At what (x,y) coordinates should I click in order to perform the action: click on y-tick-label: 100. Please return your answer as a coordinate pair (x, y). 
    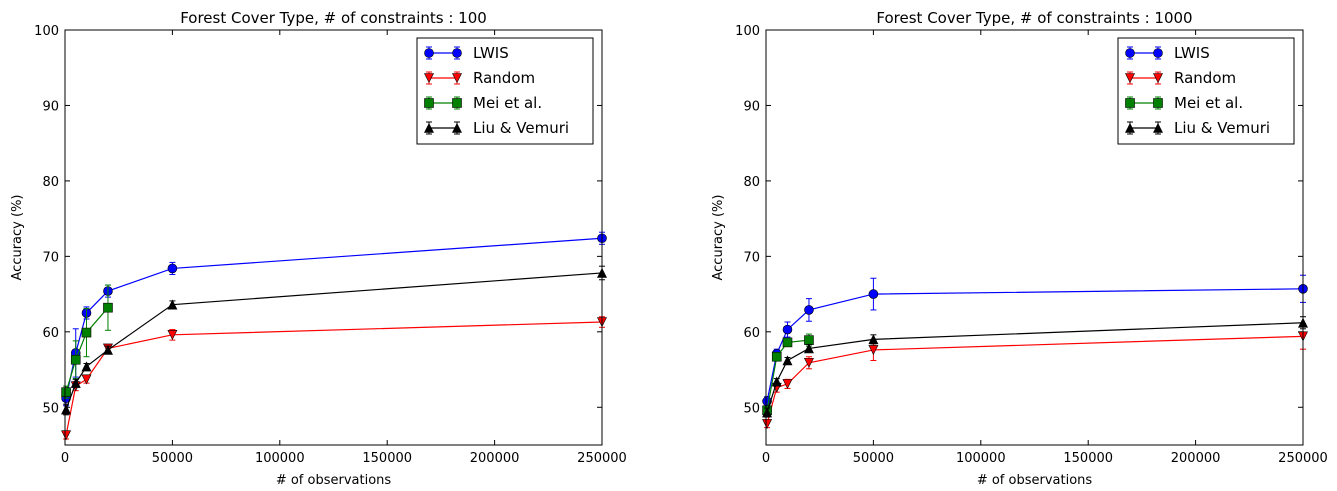
    Looking at the image, I should click on (46, 31).